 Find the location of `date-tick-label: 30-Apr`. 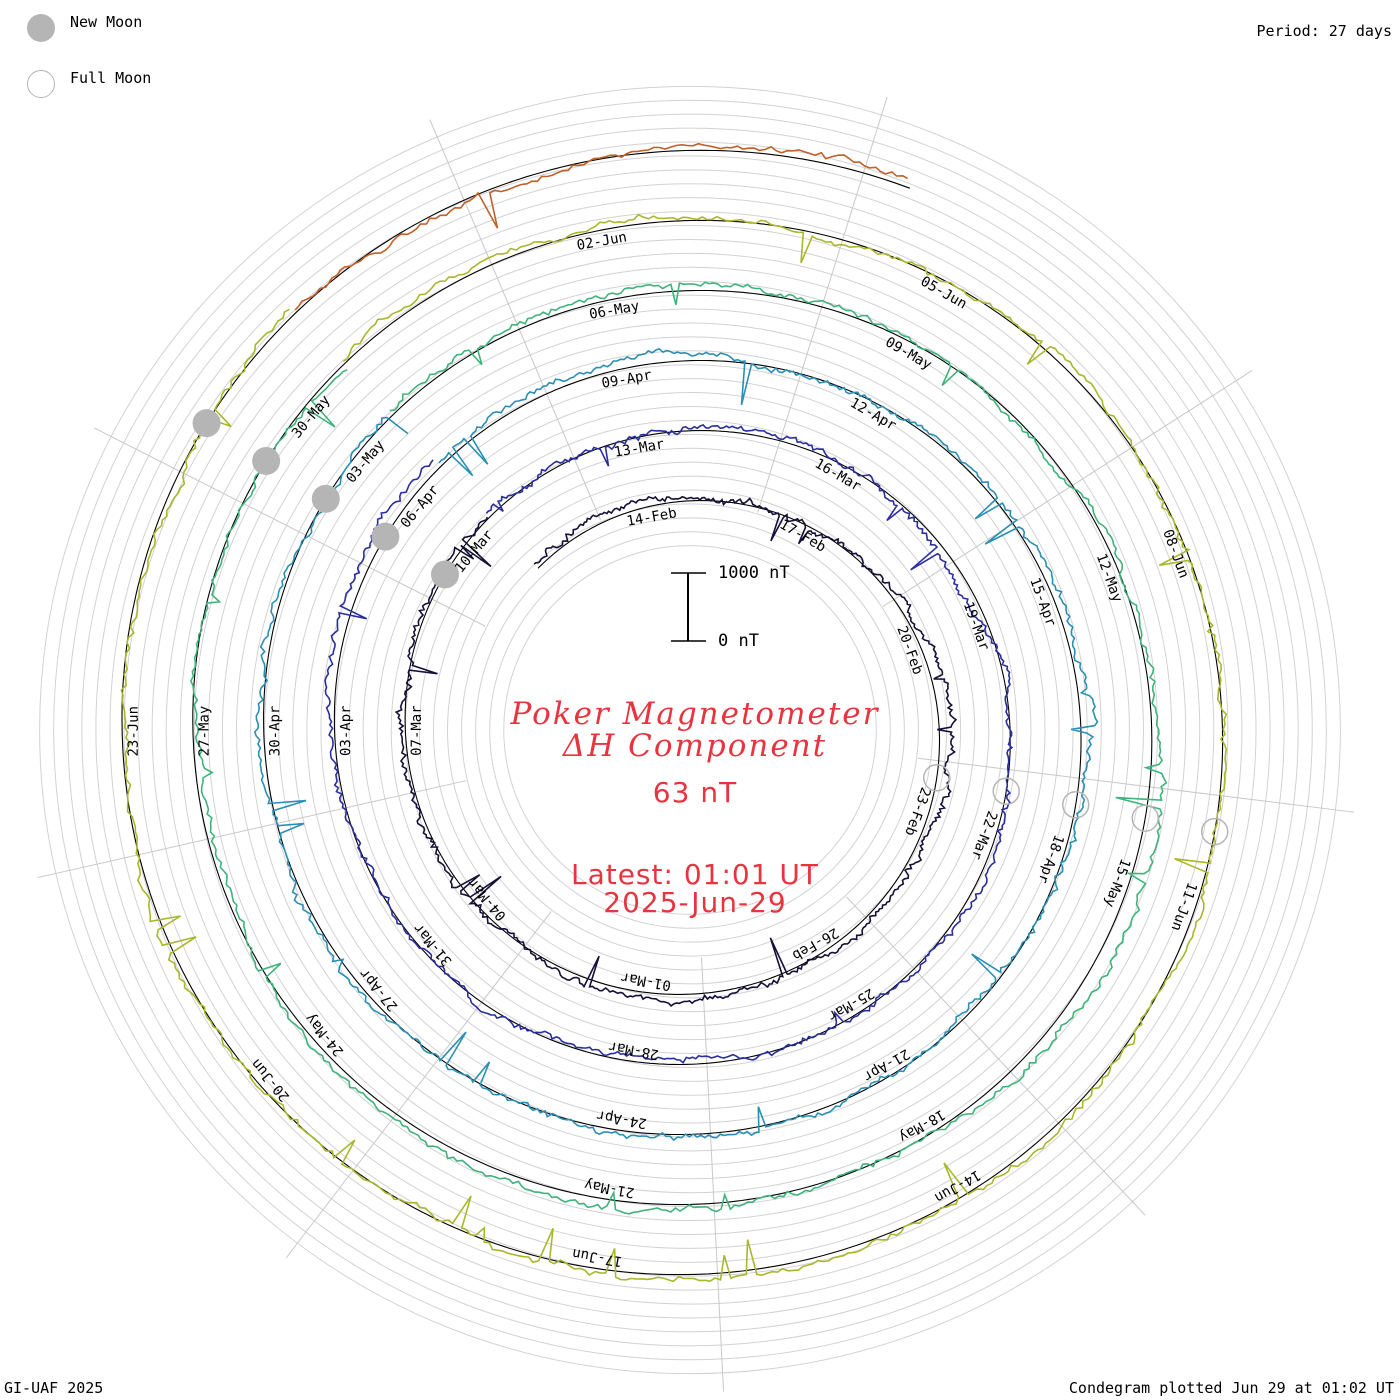

date-tick-label: 30-Apr is located at coordinates (275, 731).